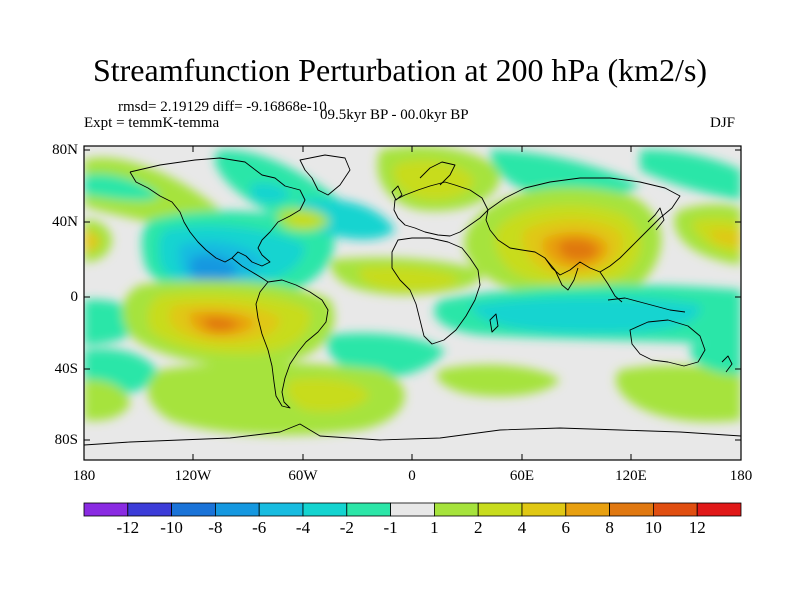 This screenshot has height=600, width=800. I want to click on colorbar-label: -10, so click(171, 527).